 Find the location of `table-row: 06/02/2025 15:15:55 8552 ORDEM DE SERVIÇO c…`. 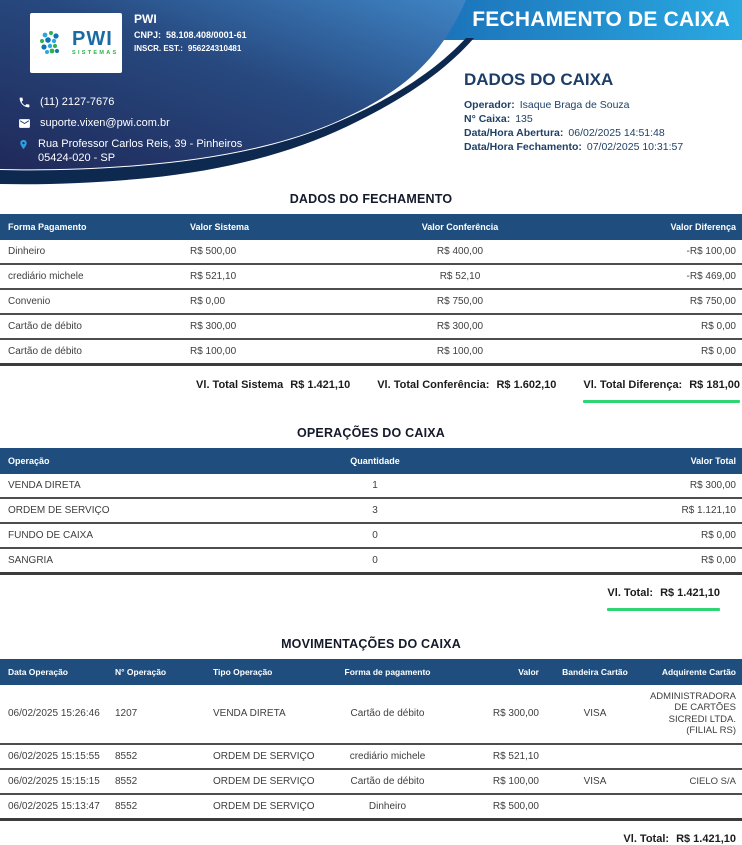

table-row: 06/02/2025 15:15:55 8552 ORDEM DE SERVIÇO c… is located at coordinates (371, 757).